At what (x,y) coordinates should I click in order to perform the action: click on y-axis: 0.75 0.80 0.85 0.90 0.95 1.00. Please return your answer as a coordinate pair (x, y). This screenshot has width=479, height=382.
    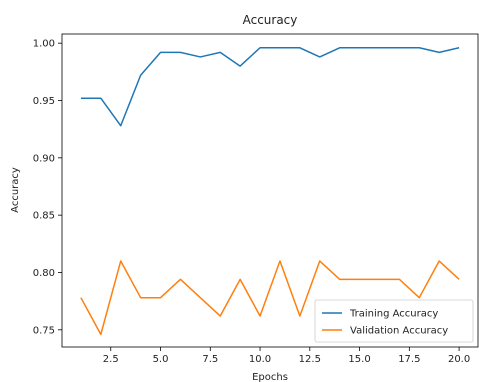
    Looking at the image, I should click on (47, 187).